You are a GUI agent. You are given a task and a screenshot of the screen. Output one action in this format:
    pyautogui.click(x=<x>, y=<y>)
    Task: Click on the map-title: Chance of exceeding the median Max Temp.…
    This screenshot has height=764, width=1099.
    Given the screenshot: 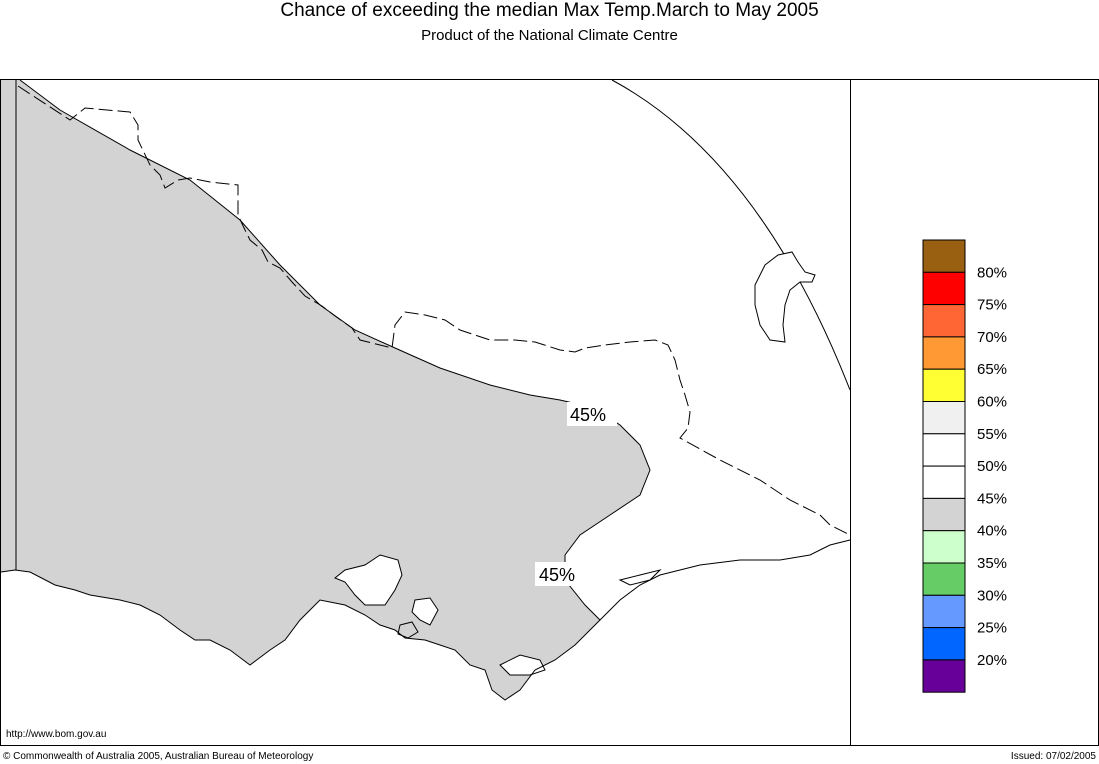 What is the action you would take?
    pyautogui.click(x=549, y=10)
    